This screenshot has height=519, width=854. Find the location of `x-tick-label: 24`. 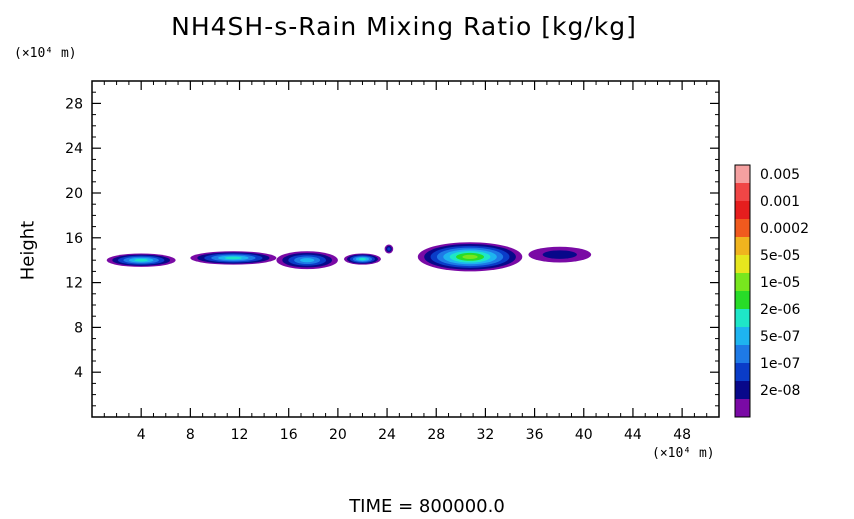

x-tick-label: 24 is located at coordinates (387, 435).